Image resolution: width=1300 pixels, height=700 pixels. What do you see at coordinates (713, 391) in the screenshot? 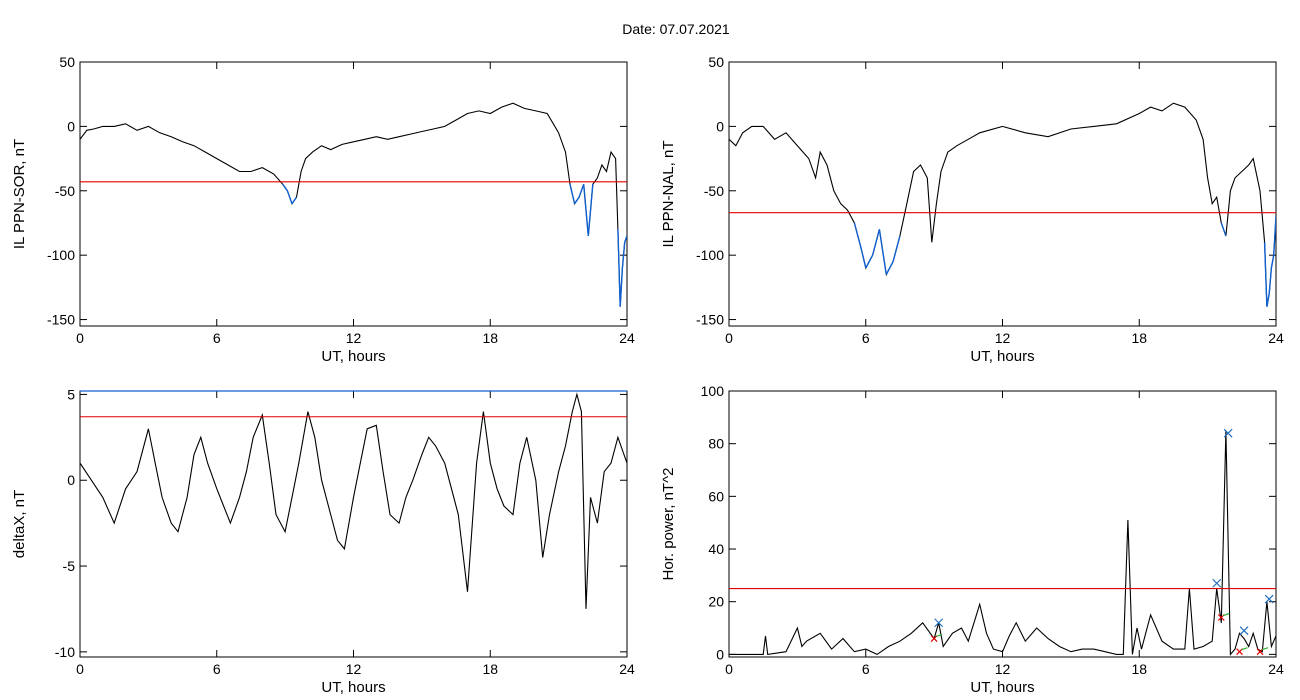
I see `y-tick-label: 100` at bounding box center [713, 391].